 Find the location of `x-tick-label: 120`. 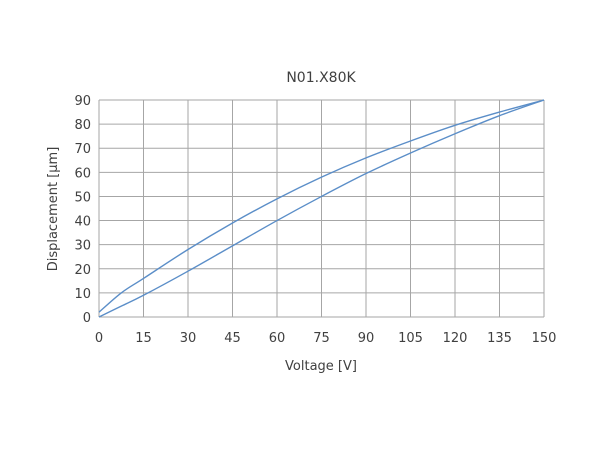

x-tick-label: 120 is located at coordinates (455, 338).